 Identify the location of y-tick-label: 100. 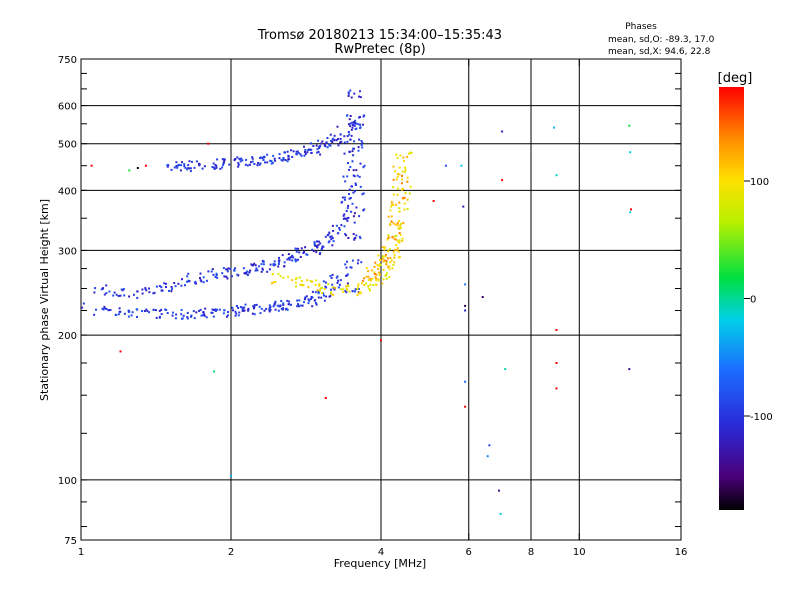
(67, 481).